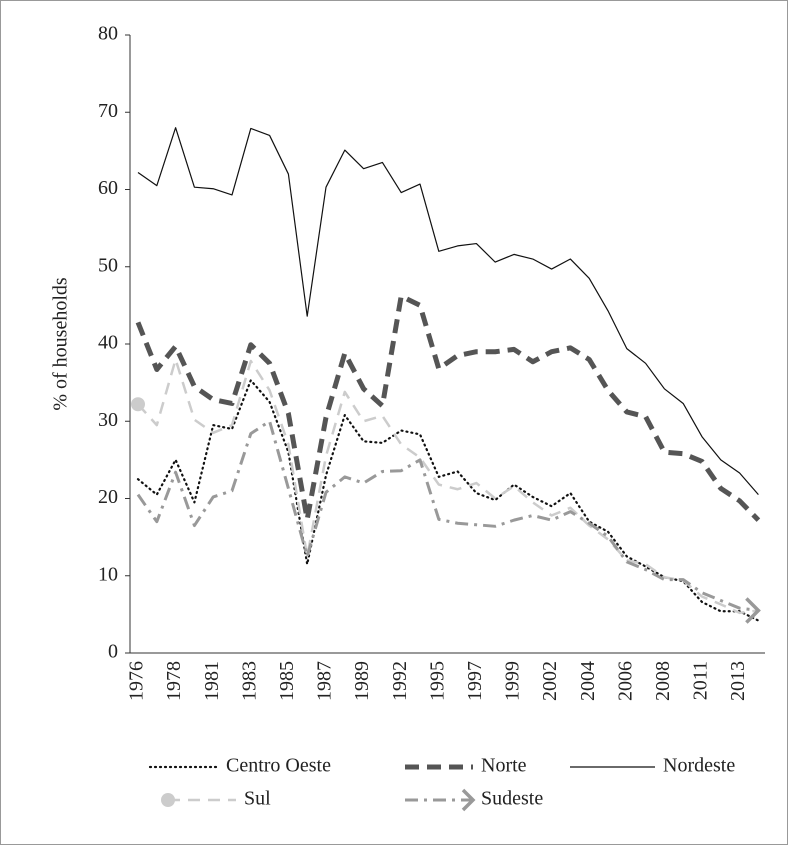  I want to click on x-tick-label: 2006, so click(625, 681).